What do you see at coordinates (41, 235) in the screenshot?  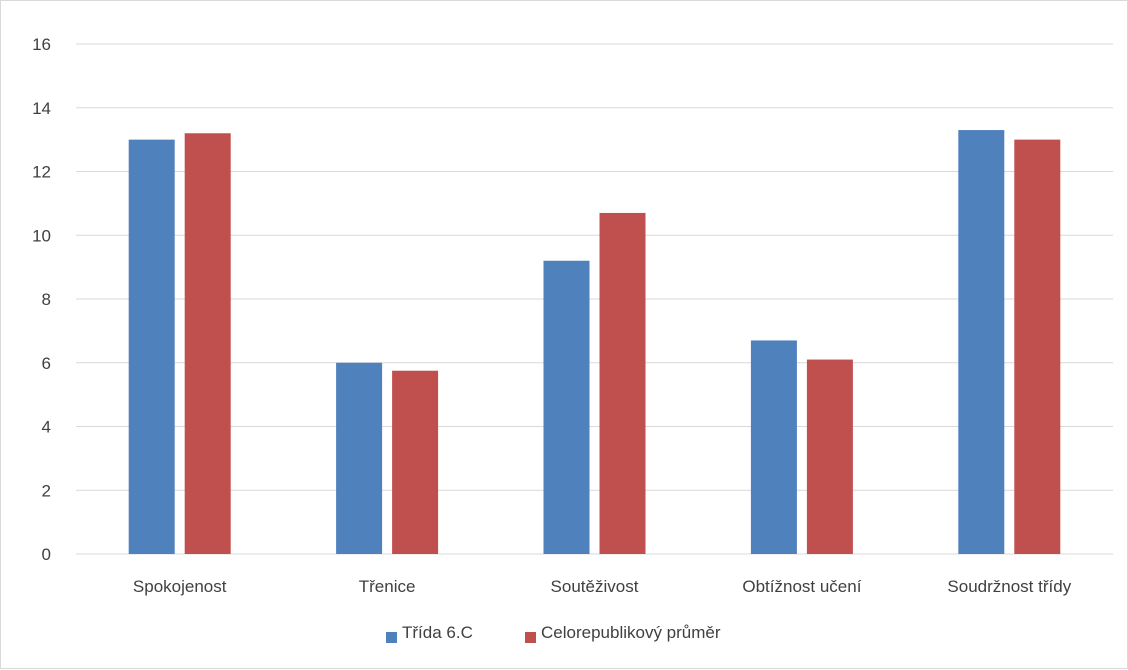 I see `y-tick-label: 10` at bounding box center [41, 235].